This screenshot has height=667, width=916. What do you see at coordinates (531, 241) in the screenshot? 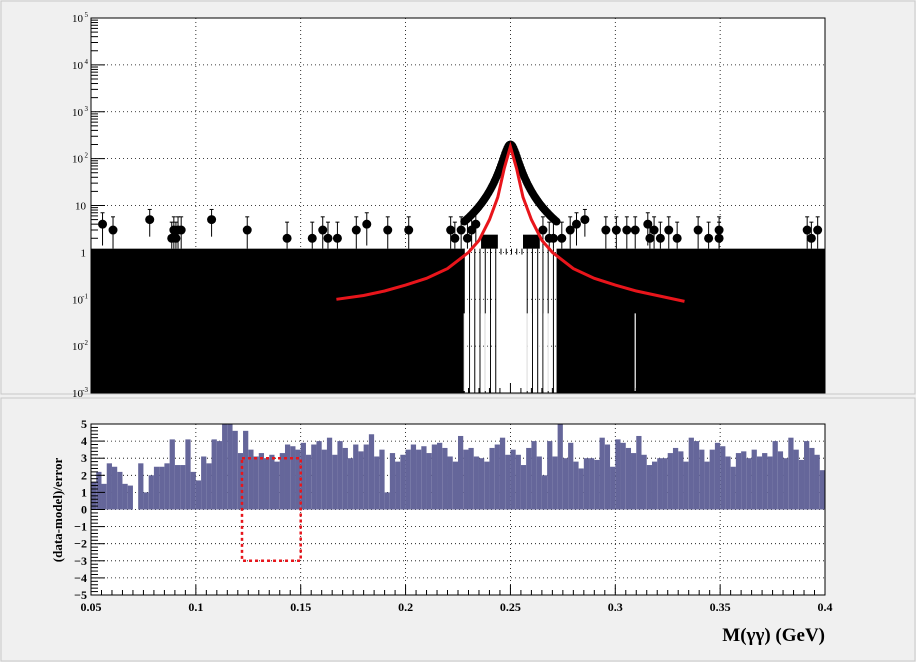
I see `band-shoulder` at bounding box center [531, 241].